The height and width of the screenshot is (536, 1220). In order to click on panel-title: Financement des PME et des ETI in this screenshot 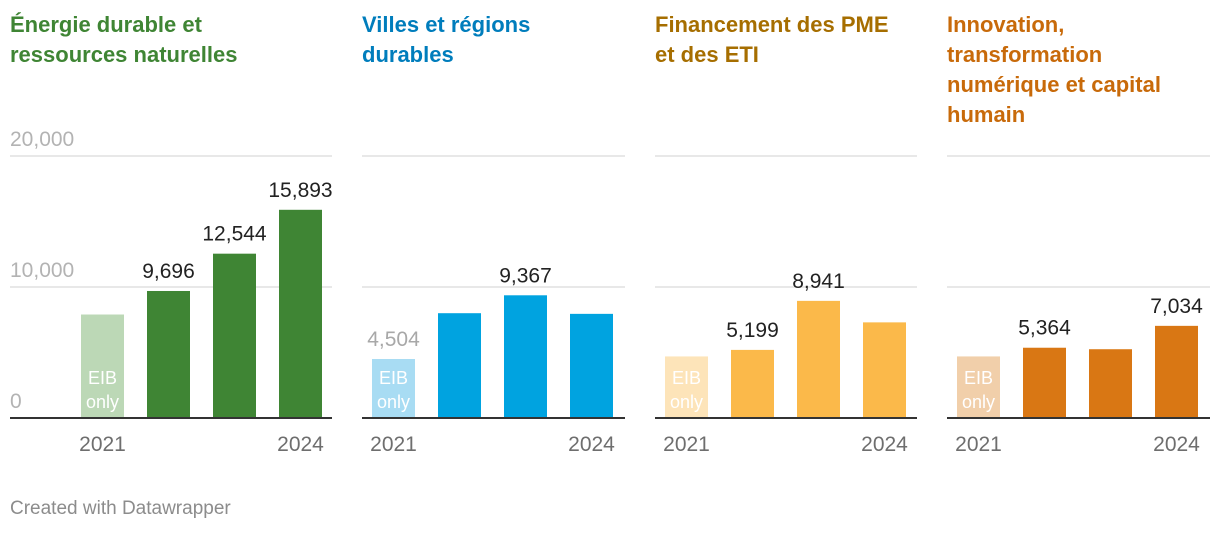, I will do `click(772, 39)`.